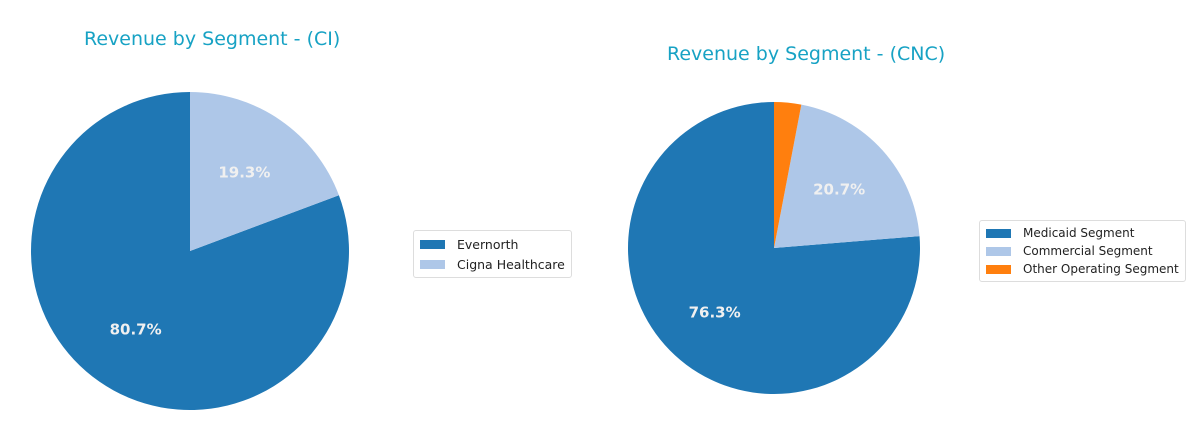  I want to click on chart-title-cnc: Revenue by Segment - (CNC), so click(806, 54).